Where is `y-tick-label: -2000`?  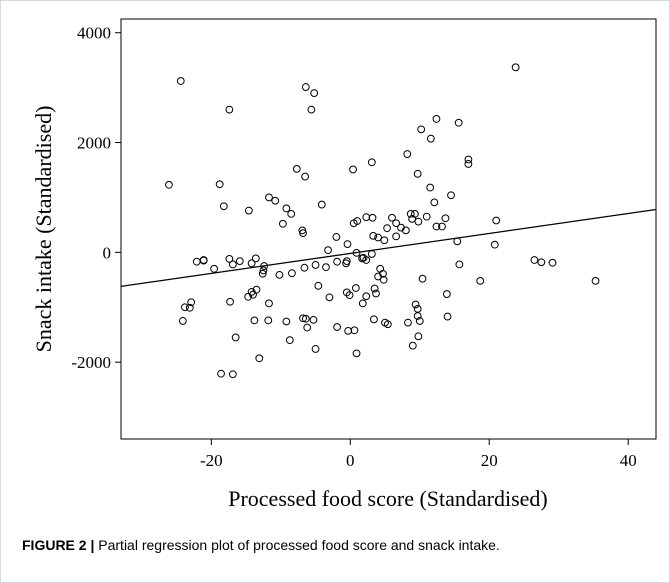 y-tick-label: -2000 is located at coordinates (91, 362).